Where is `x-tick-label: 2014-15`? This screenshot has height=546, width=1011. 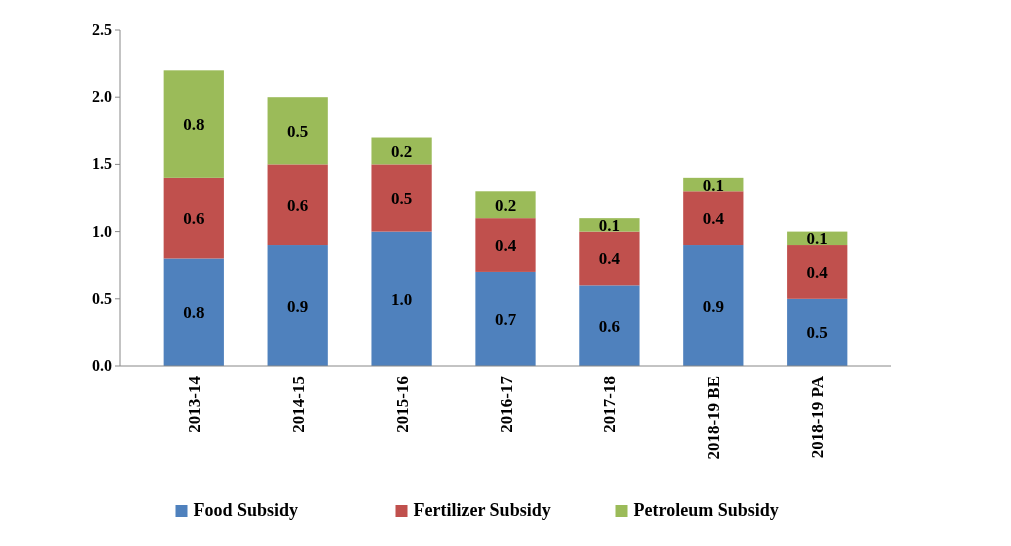
x-tick-label: 2014-15 is located at coordinates (298, 404).